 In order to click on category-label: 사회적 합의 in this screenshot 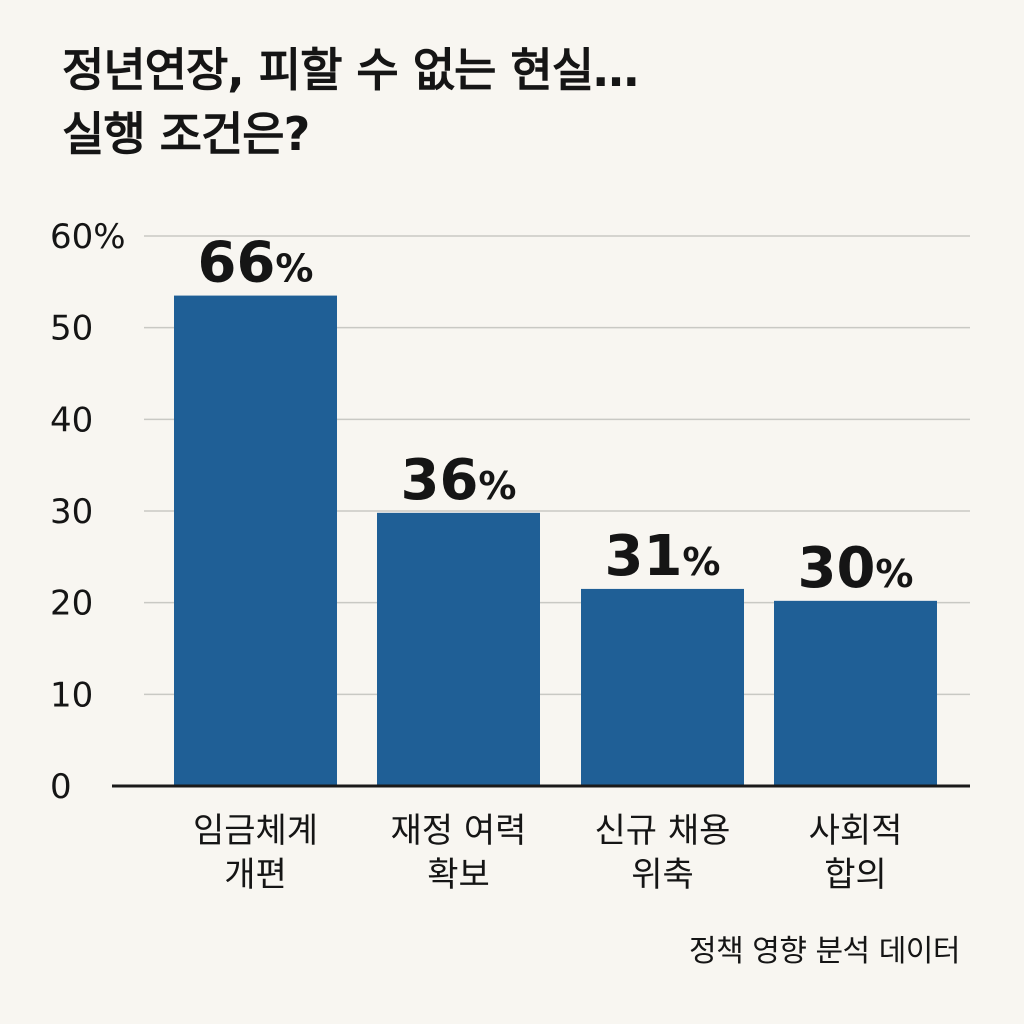, I will do `click(856, 853)`.